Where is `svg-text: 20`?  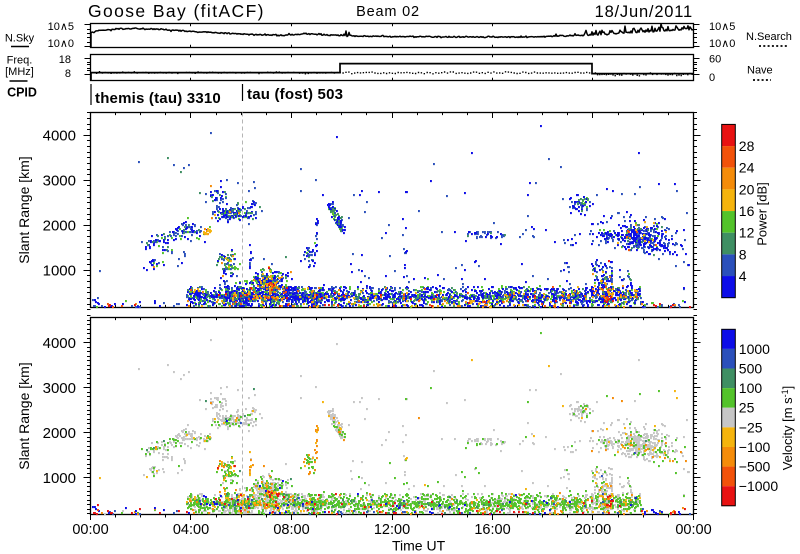
svg-text: 20 is located at coordinates (747, 189).